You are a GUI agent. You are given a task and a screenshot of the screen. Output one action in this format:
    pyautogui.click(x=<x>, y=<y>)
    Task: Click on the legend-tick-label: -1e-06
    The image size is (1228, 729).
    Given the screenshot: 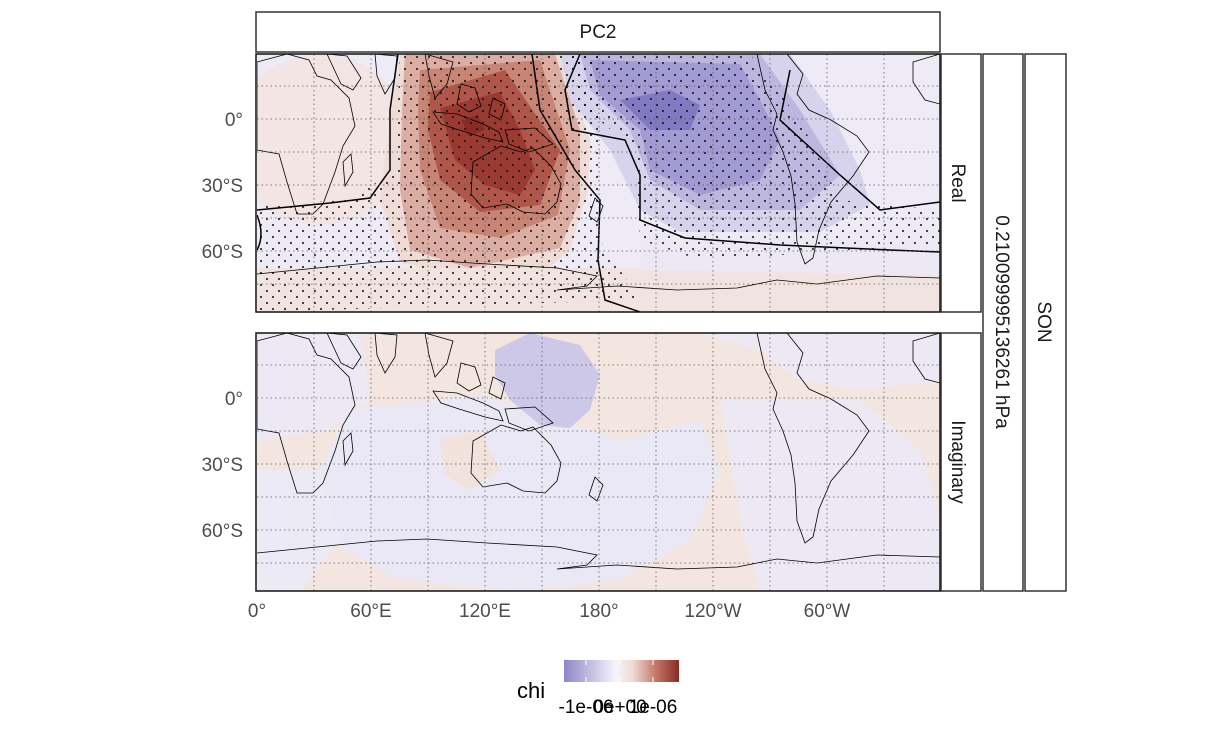 What is the action you would take?
    pyautogui.click(x=586, y=707)
    